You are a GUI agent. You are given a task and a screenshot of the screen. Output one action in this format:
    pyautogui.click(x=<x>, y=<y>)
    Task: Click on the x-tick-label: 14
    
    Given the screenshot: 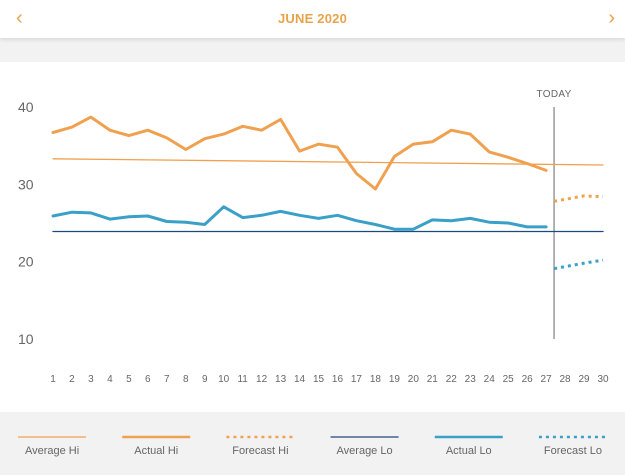 What is the action you would take?
    pyautogui.click(x=300, y=379)
    